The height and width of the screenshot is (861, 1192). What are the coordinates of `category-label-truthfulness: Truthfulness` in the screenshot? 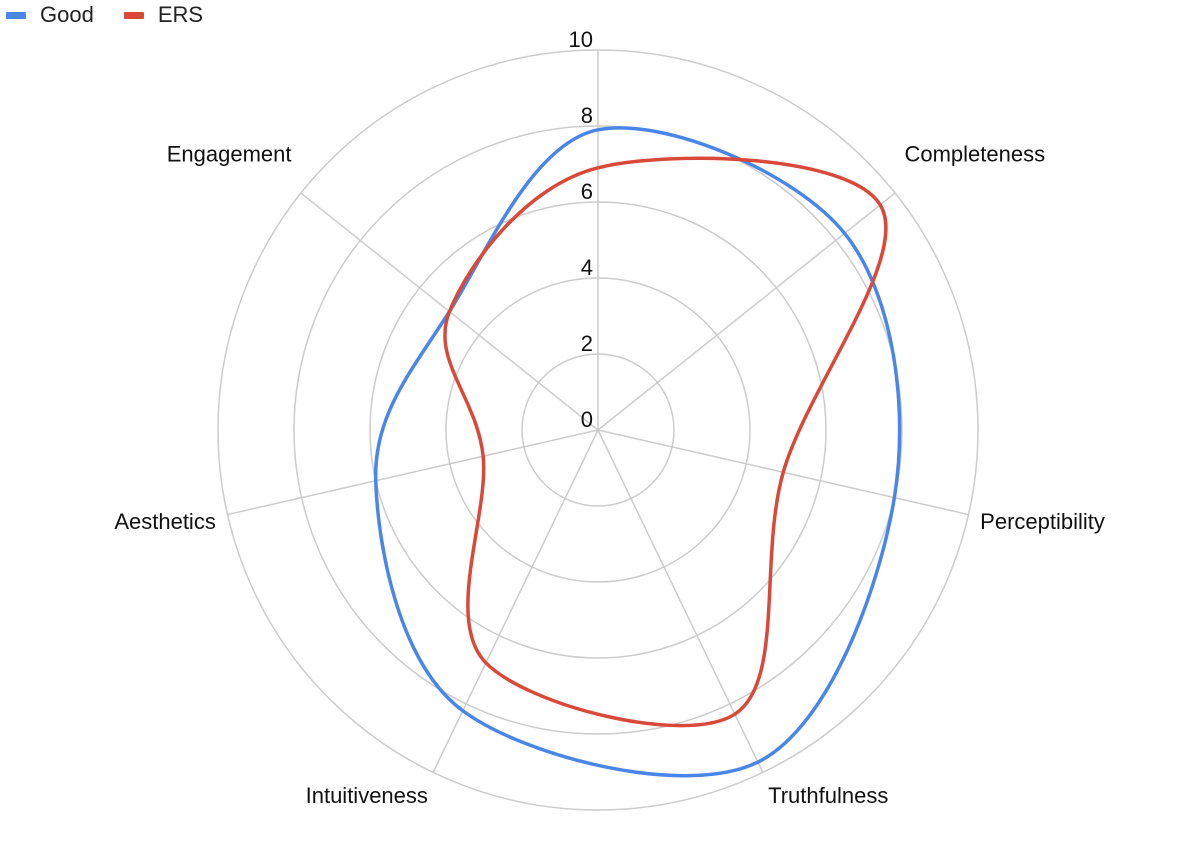 It's located at (828, 795).